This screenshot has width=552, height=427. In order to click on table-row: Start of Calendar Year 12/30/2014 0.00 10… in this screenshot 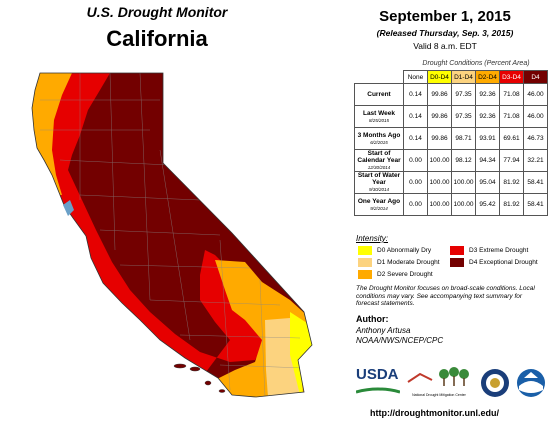, I will do `click(451, 160)`.